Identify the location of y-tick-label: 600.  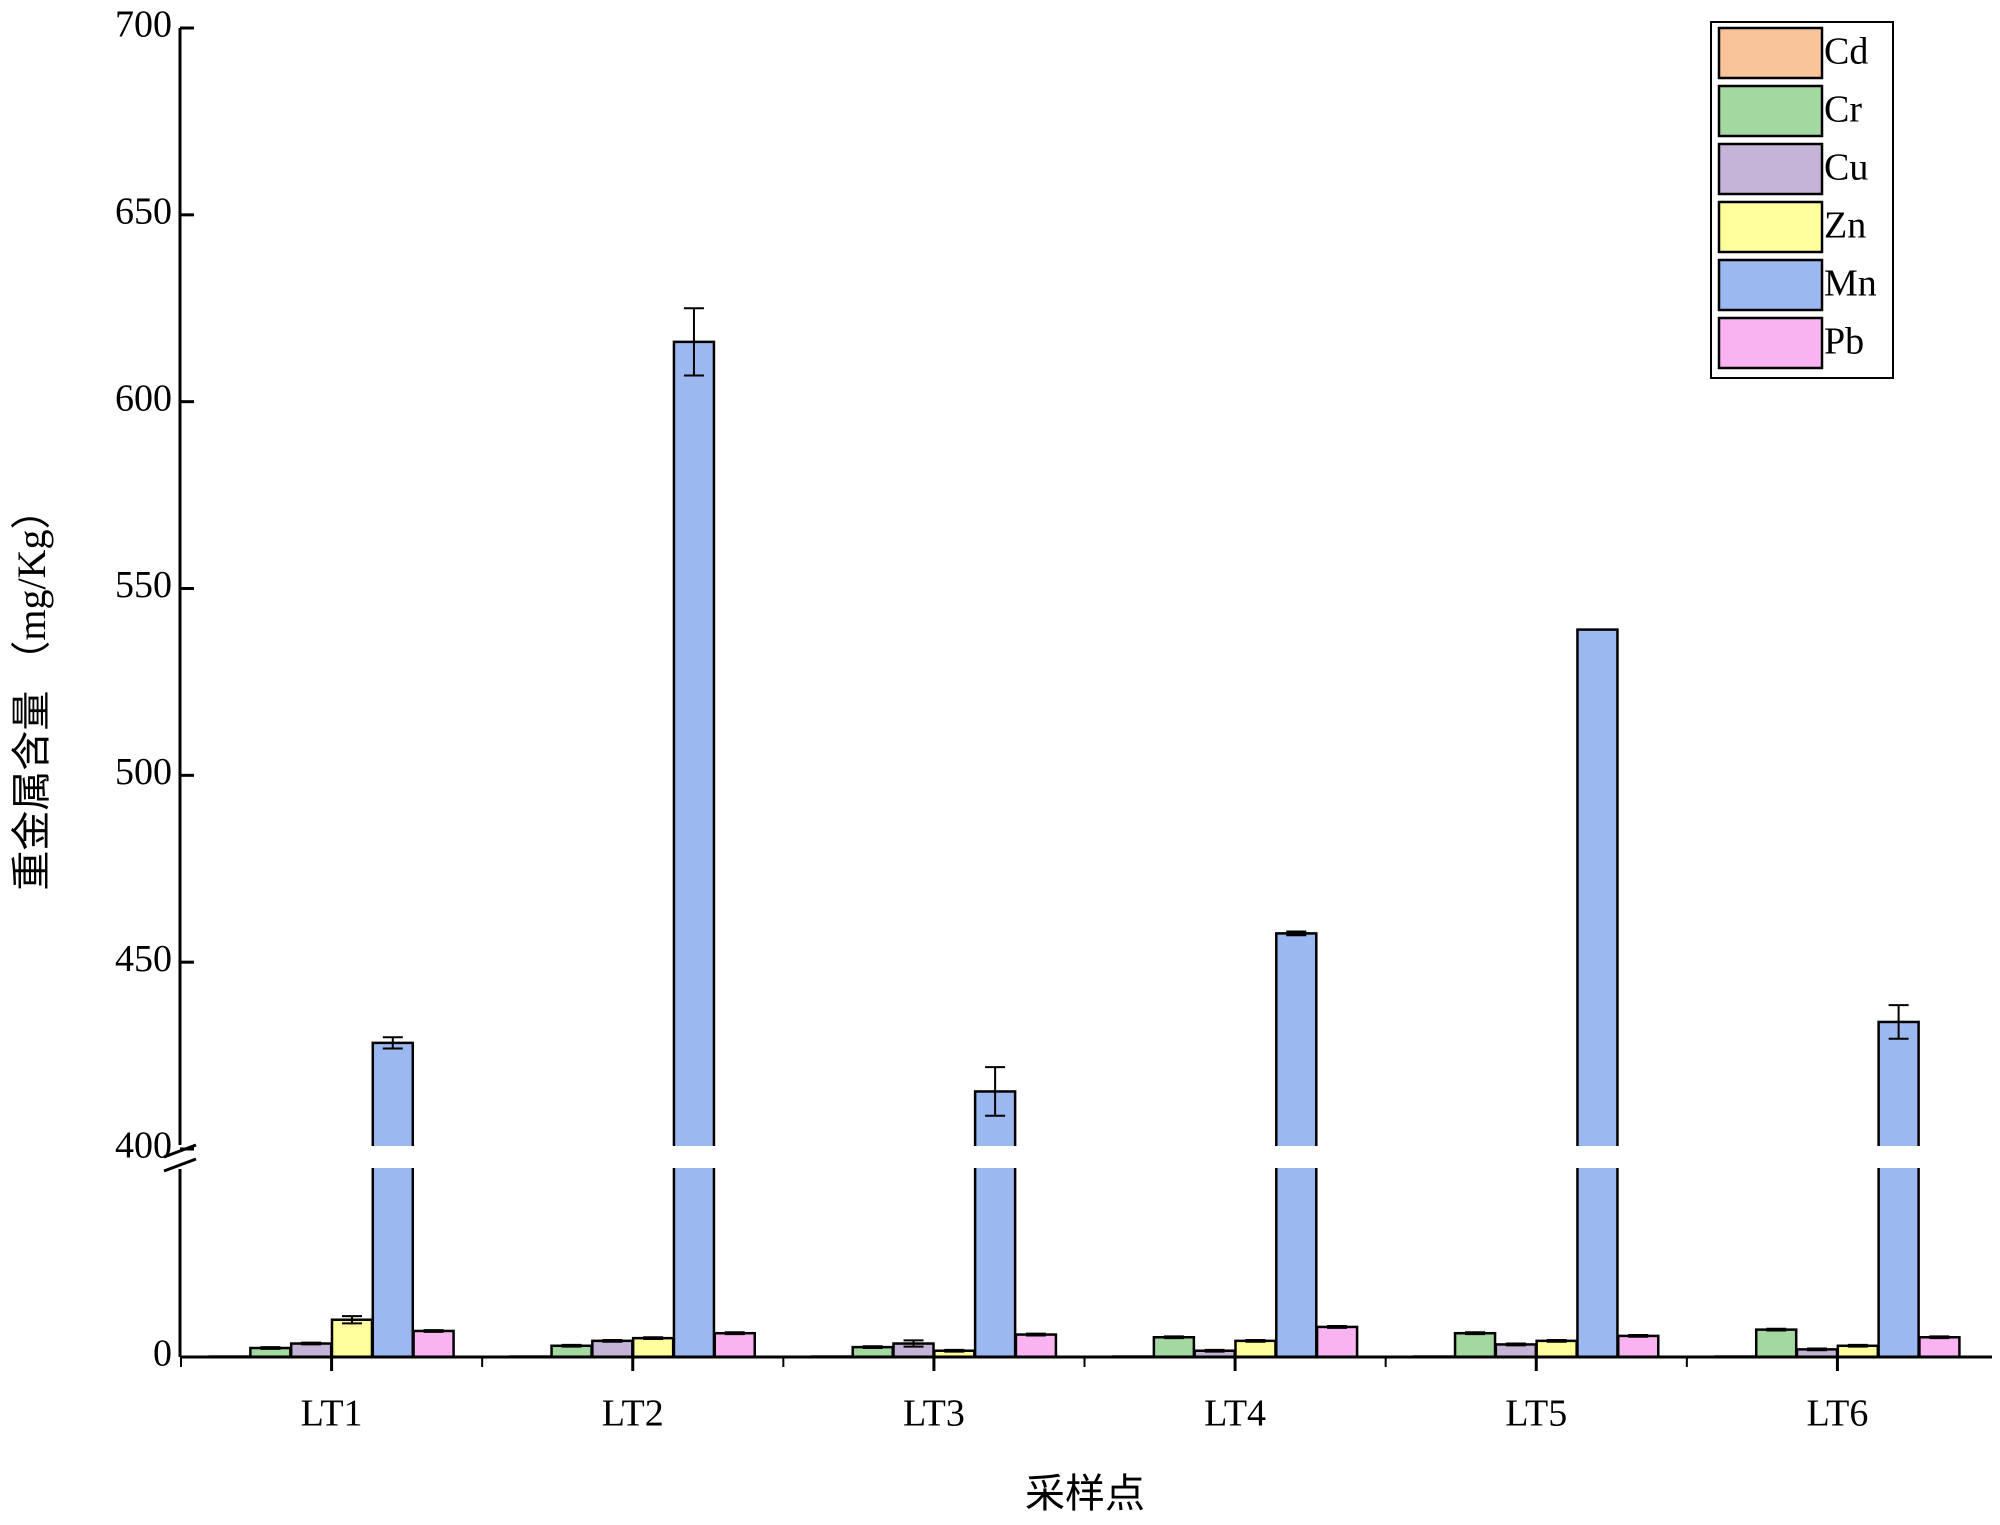
(143, 398).